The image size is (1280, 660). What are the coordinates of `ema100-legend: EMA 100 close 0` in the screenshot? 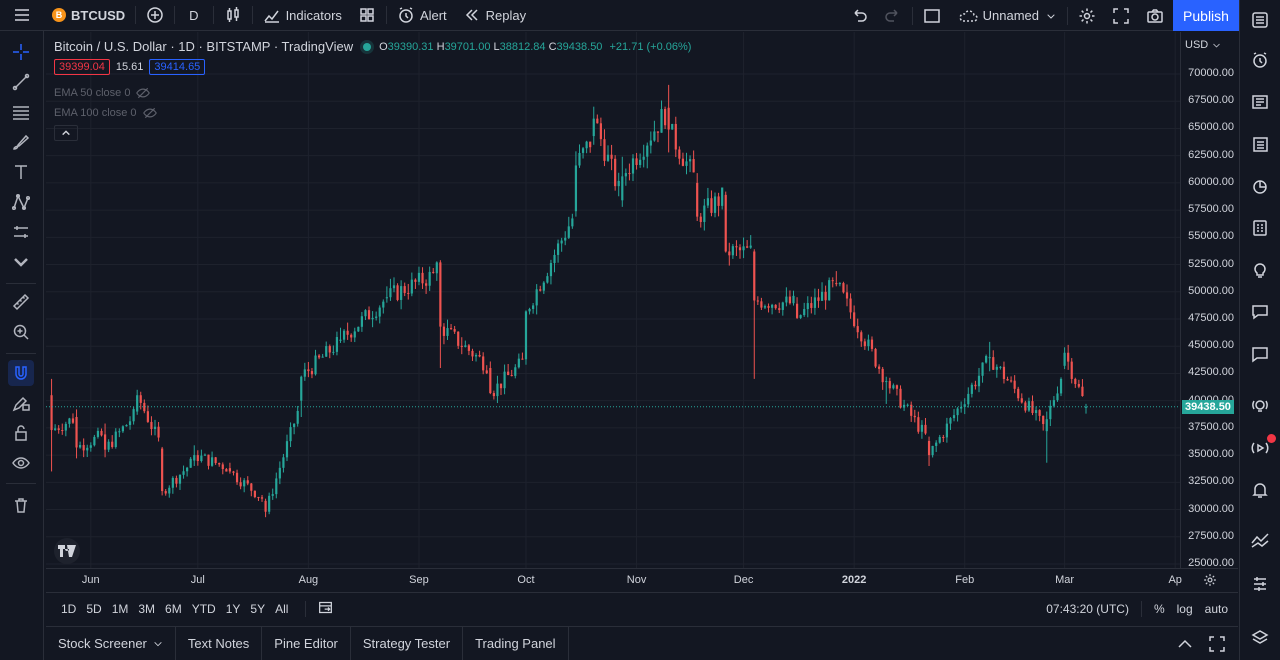 It's located at (105, 113).